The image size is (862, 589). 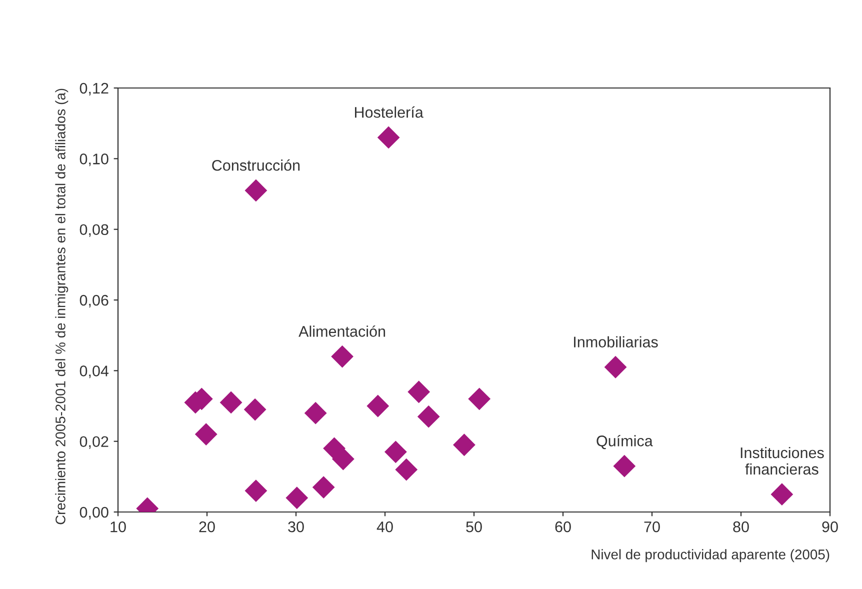 What do you see at coordinates (616, 342) in the screenshot?
I see `annotation: Inmobiliarias` at bounding box center [616, 342].